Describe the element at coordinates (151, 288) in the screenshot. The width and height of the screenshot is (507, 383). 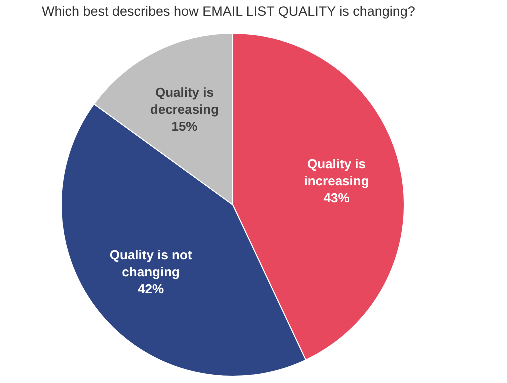
I see `data-label: 42%` at that location.